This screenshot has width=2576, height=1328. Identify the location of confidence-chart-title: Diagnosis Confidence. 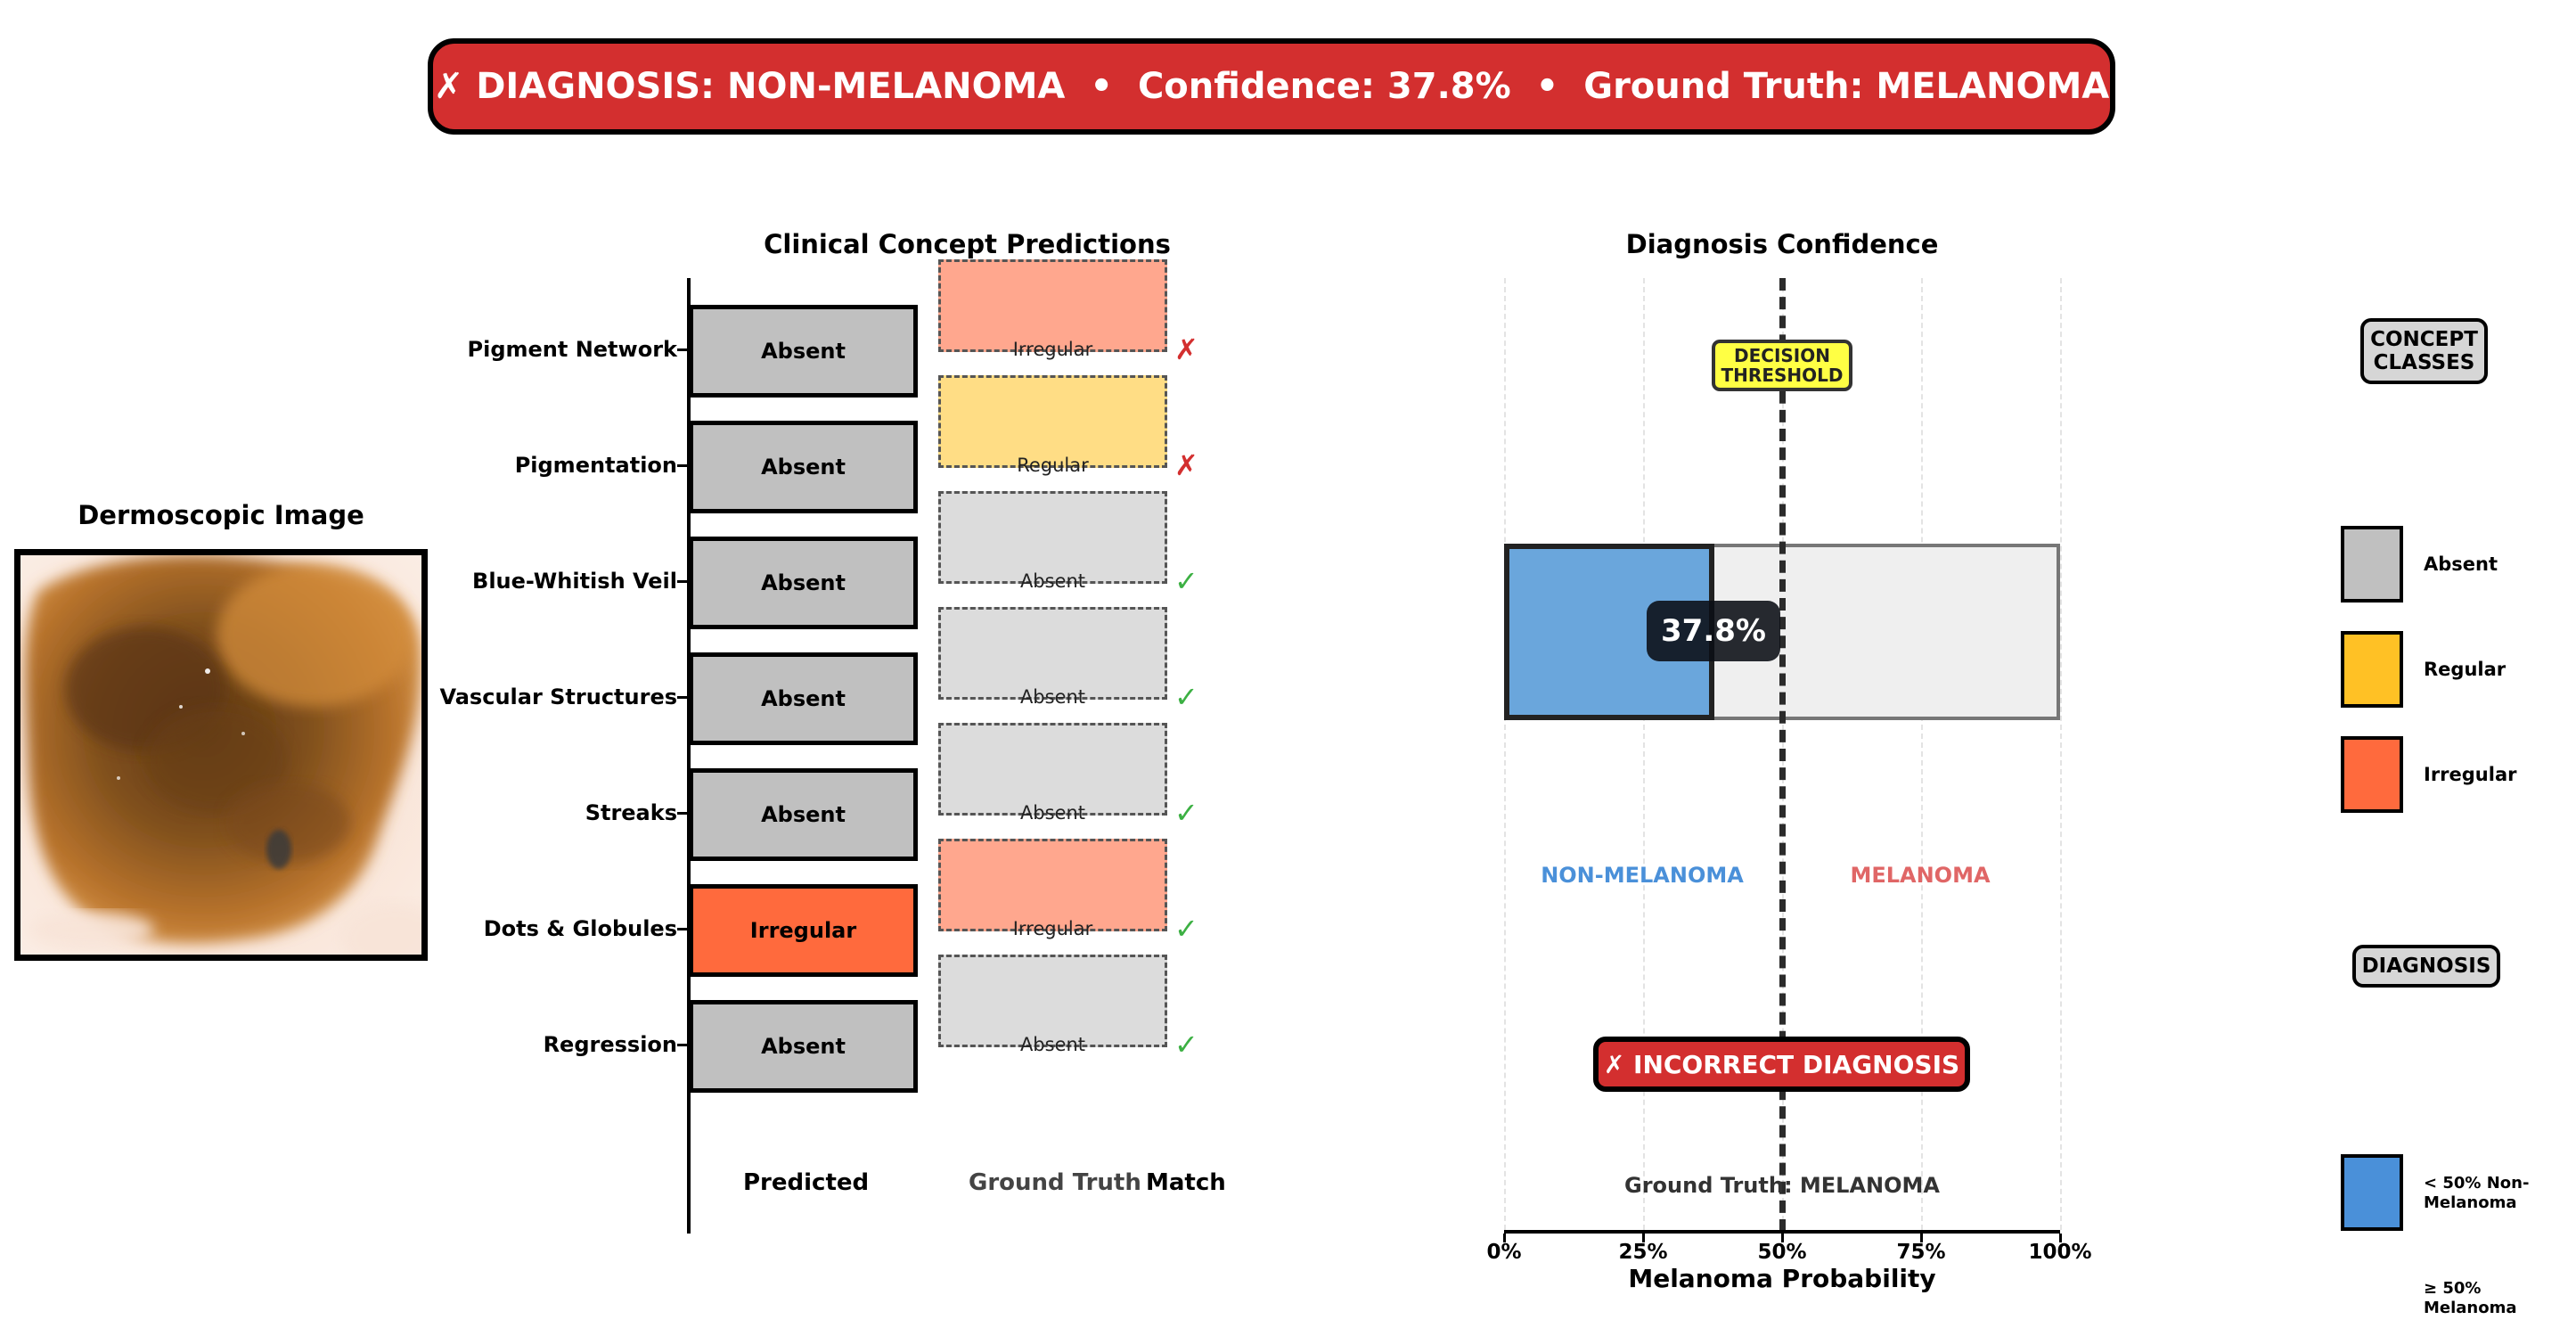
(1782, 244).